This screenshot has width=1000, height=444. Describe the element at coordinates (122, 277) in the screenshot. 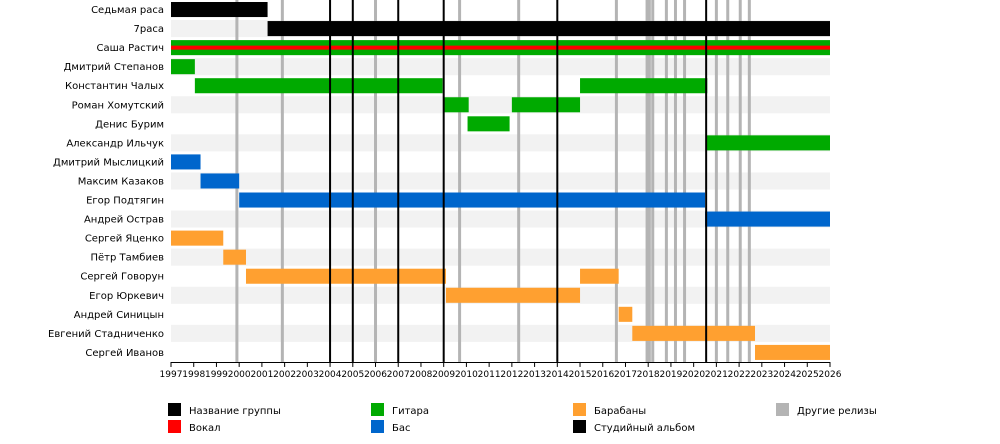

I see `member-name: Сергей Говорун` at that location.